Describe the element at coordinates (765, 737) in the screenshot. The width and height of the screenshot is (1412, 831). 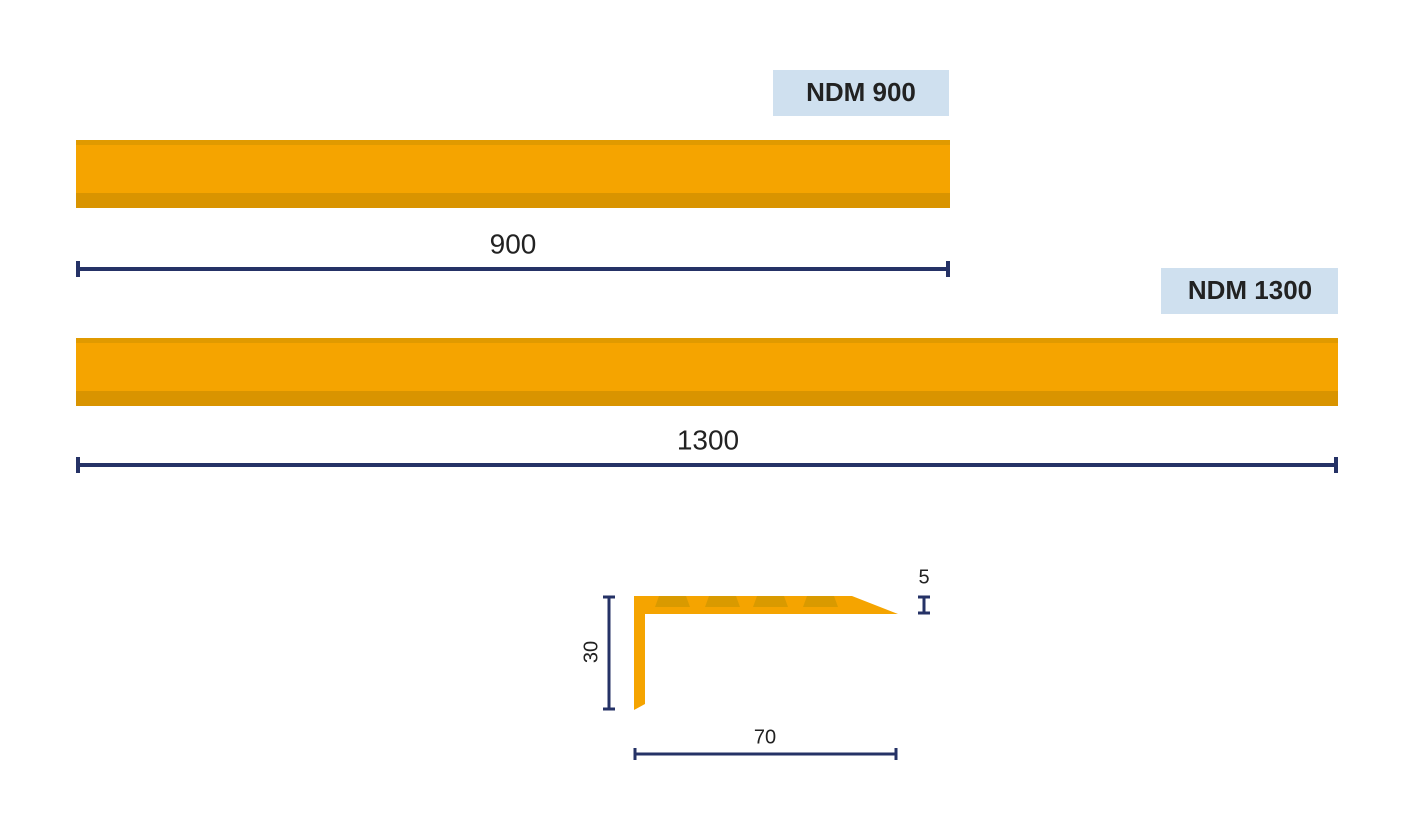
I see `depth-label: 70` at that location.